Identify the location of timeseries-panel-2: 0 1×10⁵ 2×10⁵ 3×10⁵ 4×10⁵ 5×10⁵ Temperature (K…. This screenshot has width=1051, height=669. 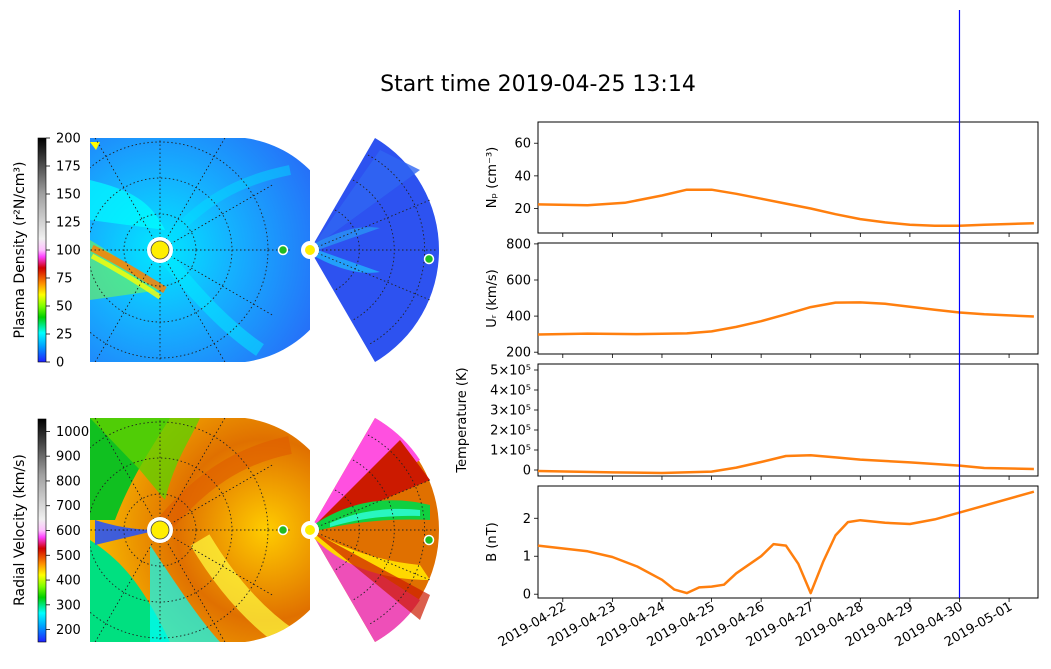
(747, 421).